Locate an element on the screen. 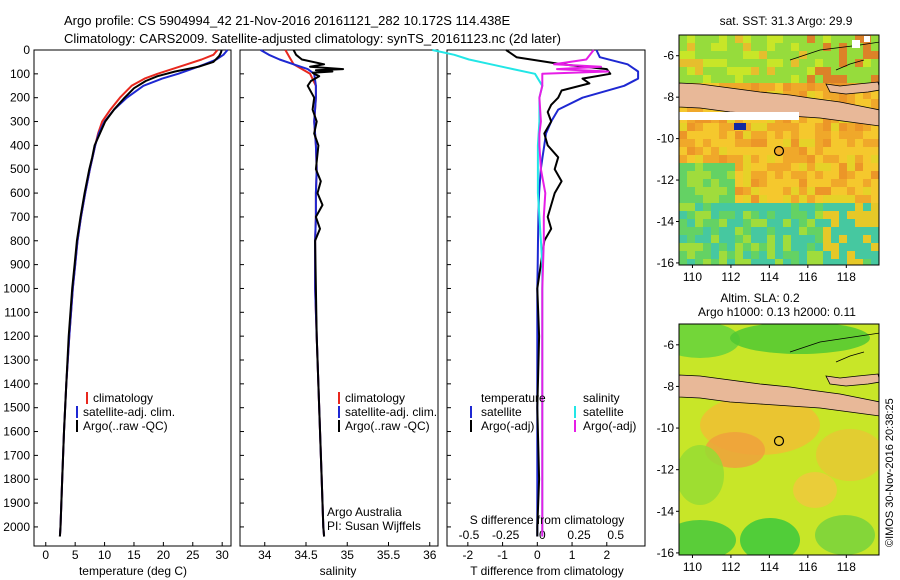 The height and width of the screenshot is (580, 900). map-x-tick-label: 114 is located at coordinates (769, 277).